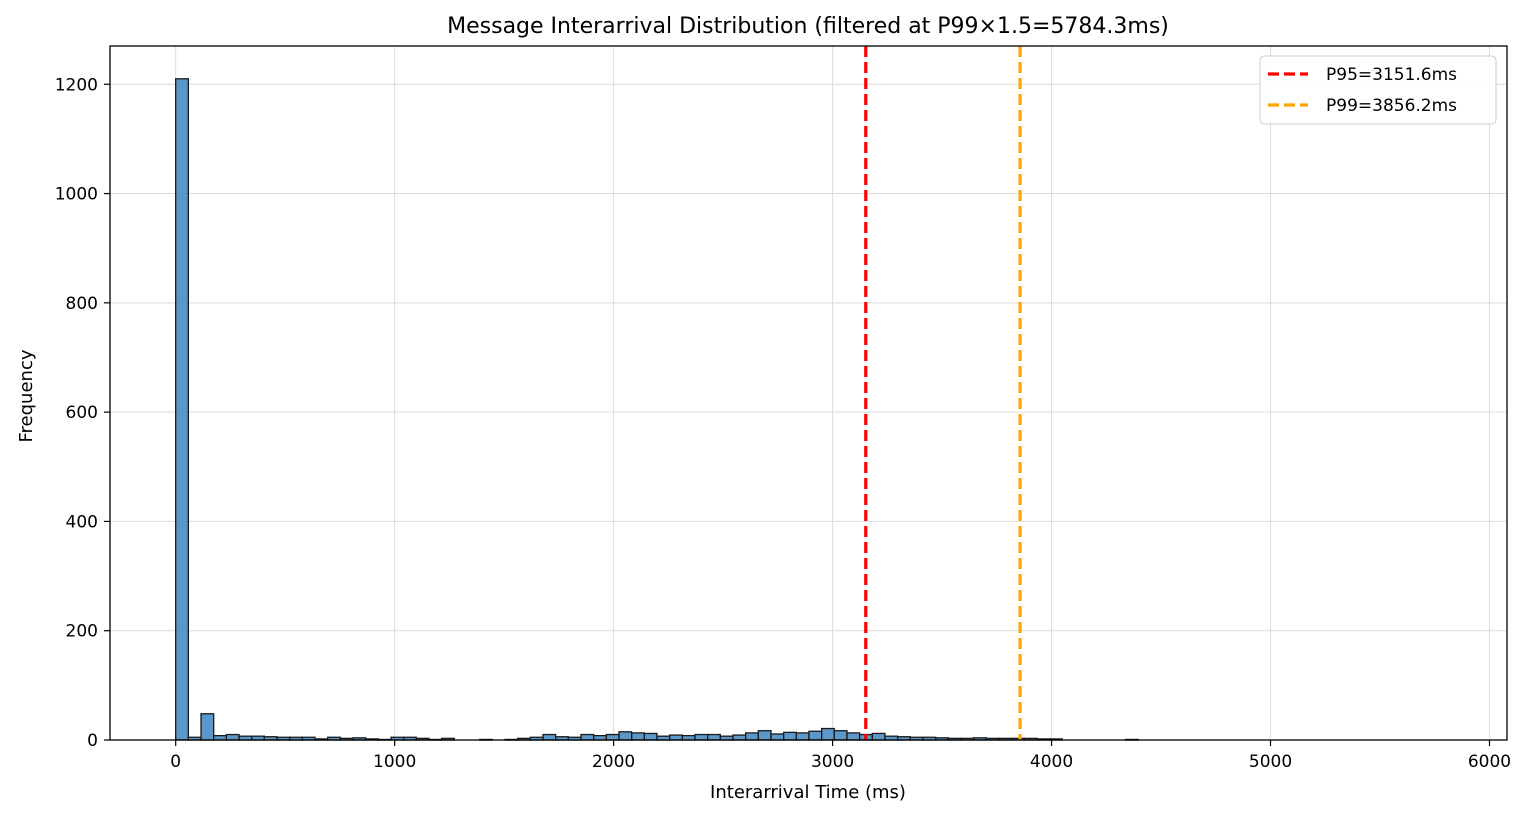 The image size is (1531, 817). Describe the element at coordinates (943, 393) in the screenshot. I see `percentile-lines` at that location.